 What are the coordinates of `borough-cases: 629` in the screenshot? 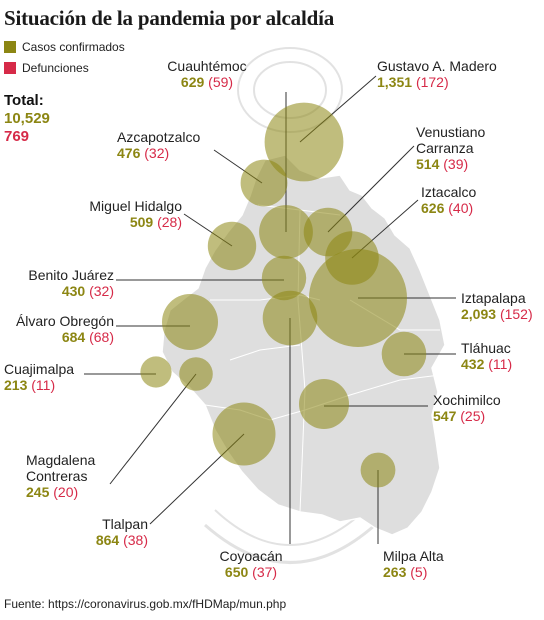 It's located at (192, 82).